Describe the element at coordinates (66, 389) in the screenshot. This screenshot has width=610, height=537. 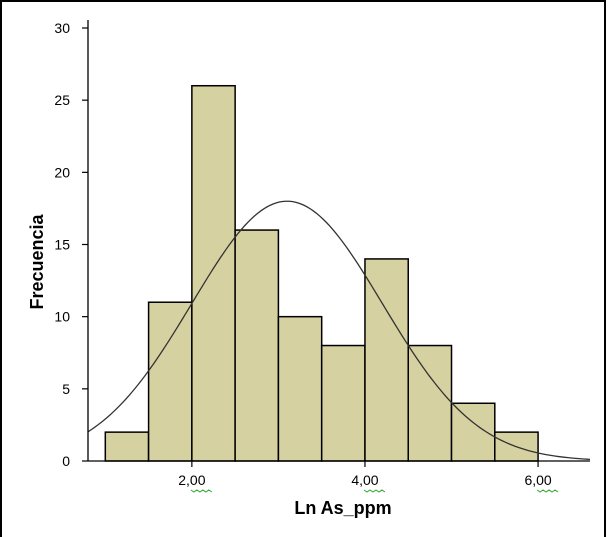
I see `y-tick-label-5: 5` at that location.